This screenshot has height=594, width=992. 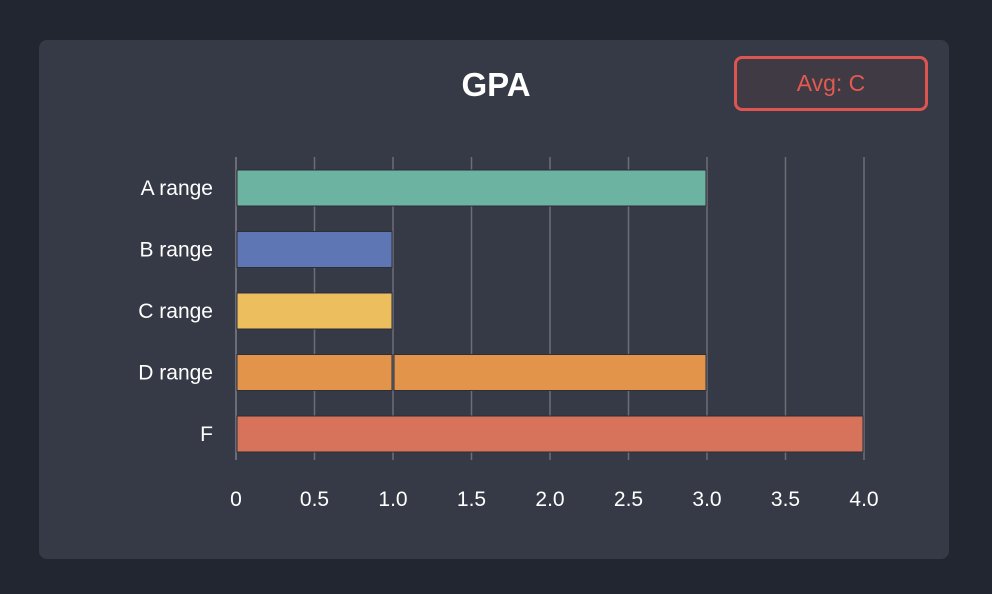 What do you see at coordinates (314, 499) in the screenshot?
I see `x-tick-label: 0.5` at bounding box center [314, 499].